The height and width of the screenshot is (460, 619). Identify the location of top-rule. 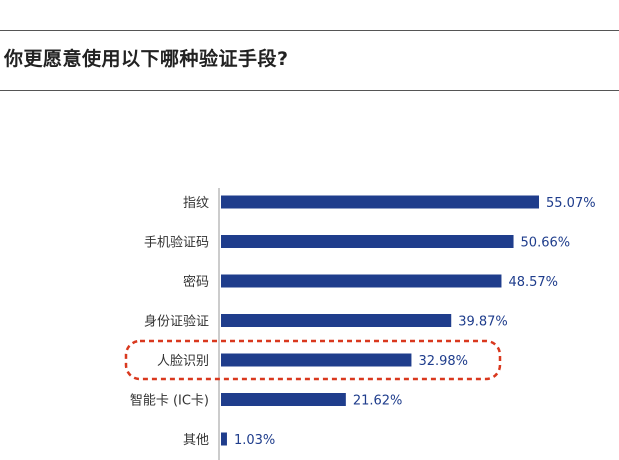
(309, 30).